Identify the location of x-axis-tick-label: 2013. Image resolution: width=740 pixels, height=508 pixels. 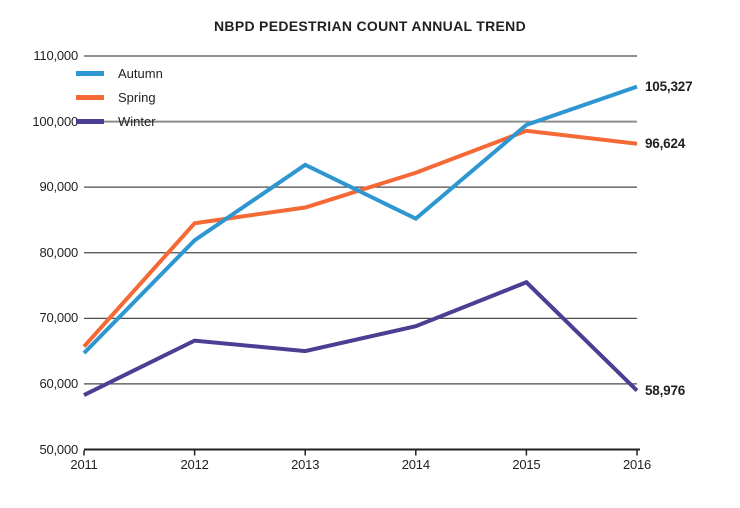
(305, 464).